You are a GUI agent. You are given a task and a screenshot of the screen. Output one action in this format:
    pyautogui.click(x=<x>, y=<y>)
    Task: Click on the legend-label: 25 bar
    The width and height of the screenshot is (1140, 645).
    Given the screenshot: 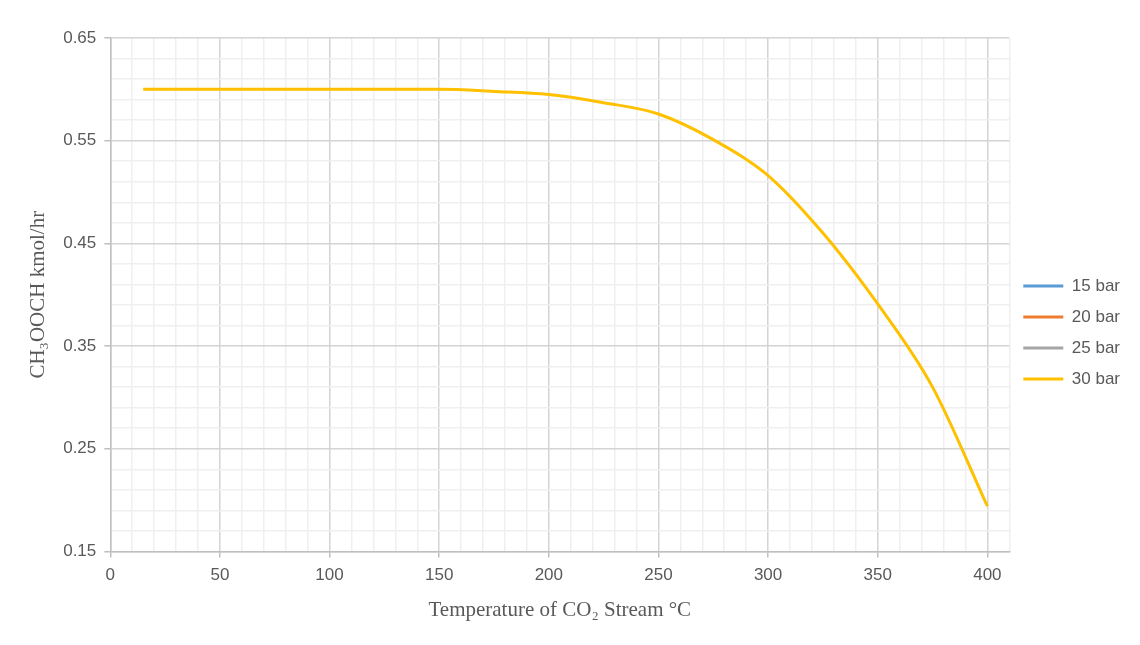 What is the action you would take?
    pyautogui.click(x=1096, y=347)
    